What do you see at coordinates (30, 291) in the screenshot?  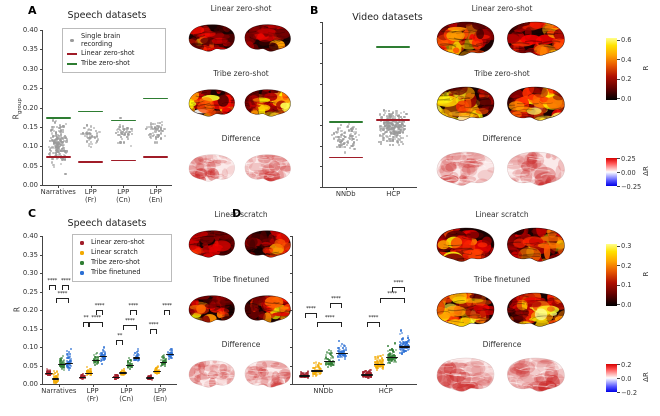 I see `y-tick-label: 0.25` at bounding box center [30, 291].